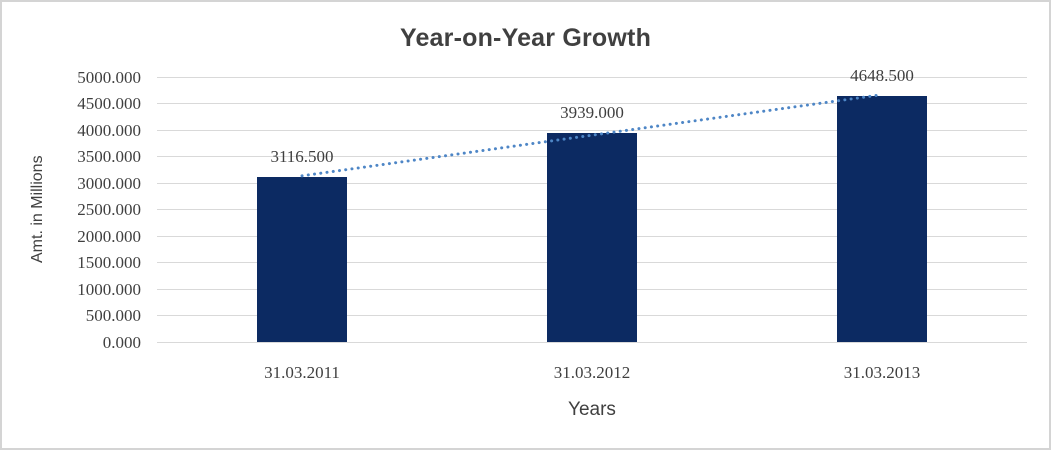 Image resolution: width=1051 pixels, height=450 pixels. Describe the element at coordinates (109, 103) in the screenshot. I see `y-tick-label: 4500.000` at that location.